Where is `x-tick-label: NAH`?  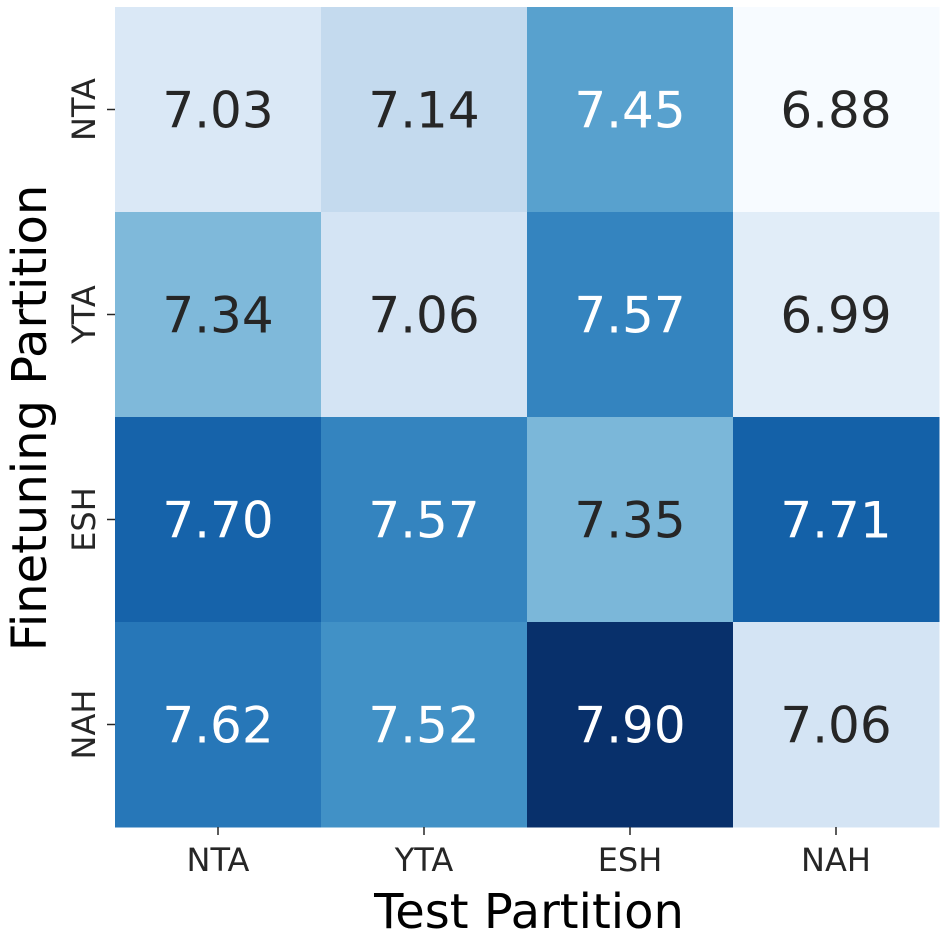
x-tick-label: NAH is located at coordinates (836, 860).